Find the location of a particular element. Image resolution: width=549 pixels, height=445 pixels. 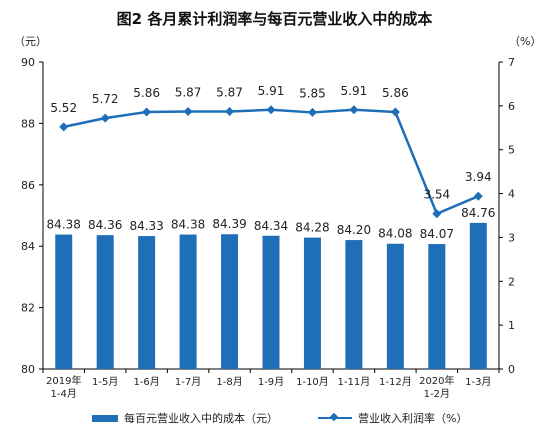

legend-item-margin: 营业收入利润率（%） is located at coordinates (392, 418).